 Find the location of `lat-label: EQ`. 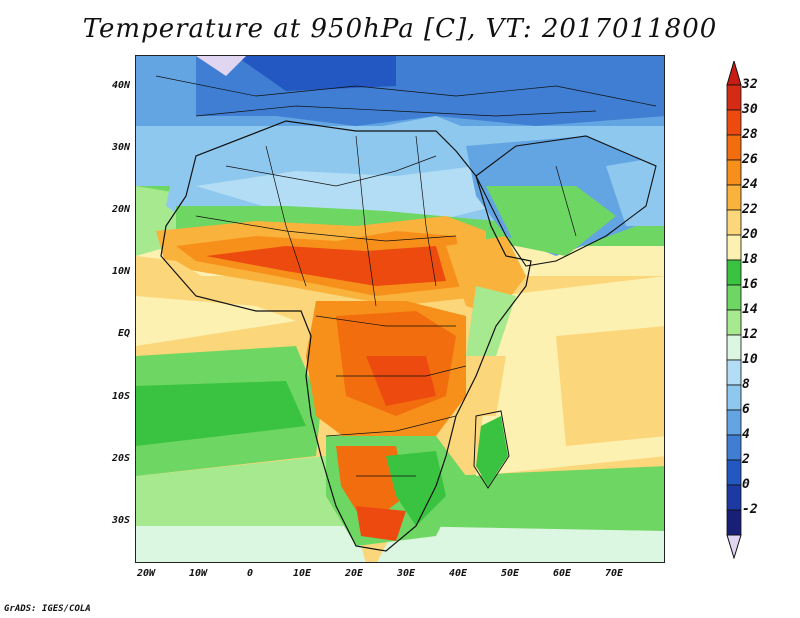

lat-label: EQ is located at coordinates (123, 333).